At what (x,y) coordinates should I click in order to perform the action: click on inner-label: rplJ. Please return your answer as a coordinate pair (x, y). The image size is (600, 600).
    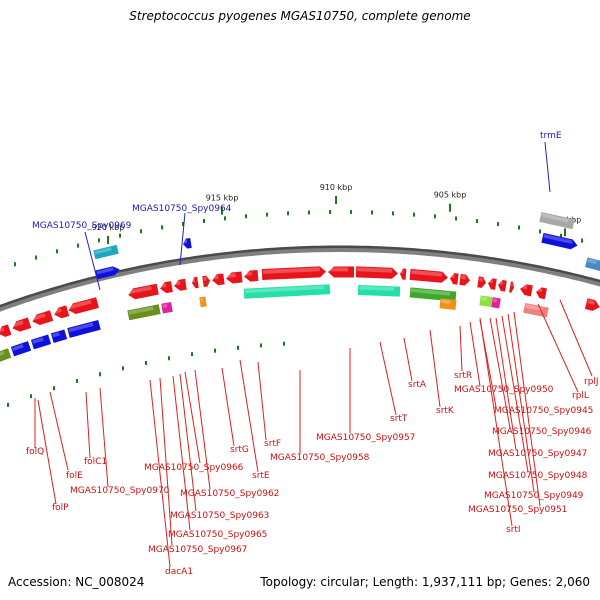
    Looking at the image, I should click on (591, 382).